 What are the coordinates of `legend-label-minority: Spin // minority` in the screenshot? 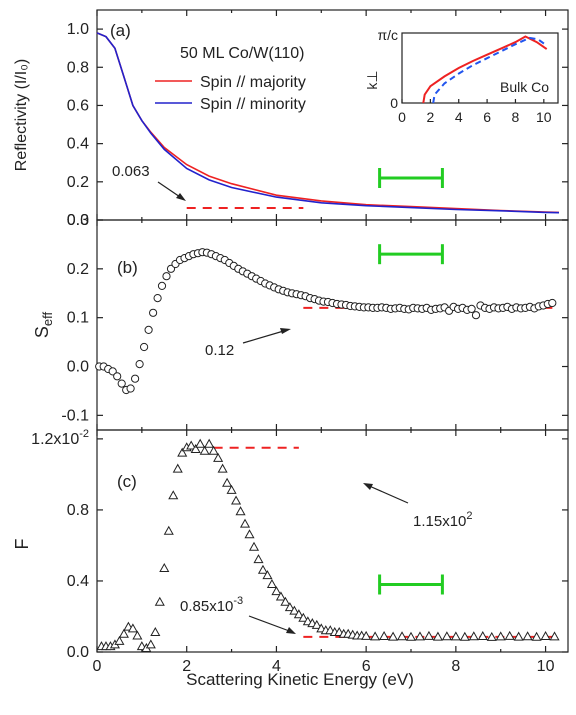 It's located at (253, 104).